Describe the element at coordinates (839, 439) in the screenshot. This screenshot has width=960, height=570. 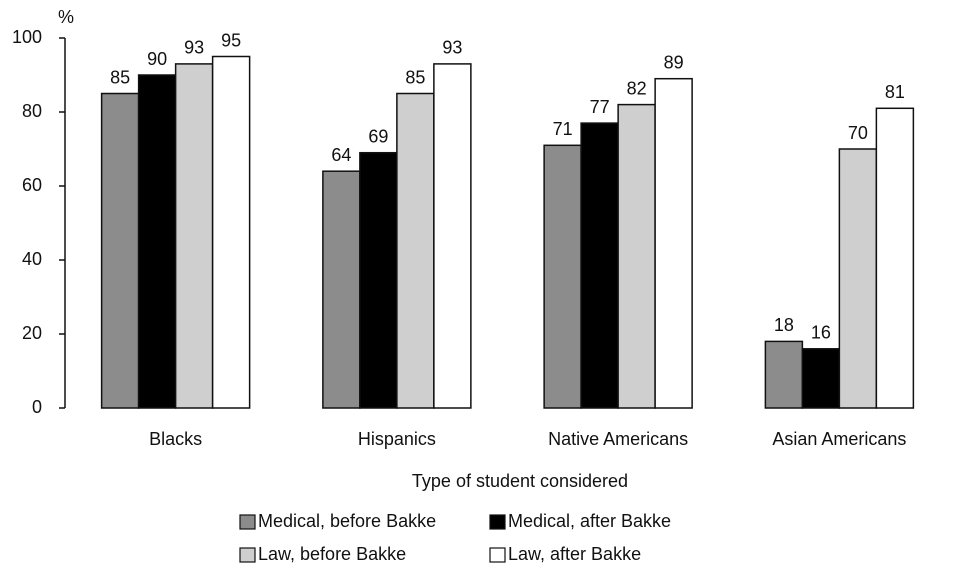
I see `x-tick-label: Asian Americans` at that location.